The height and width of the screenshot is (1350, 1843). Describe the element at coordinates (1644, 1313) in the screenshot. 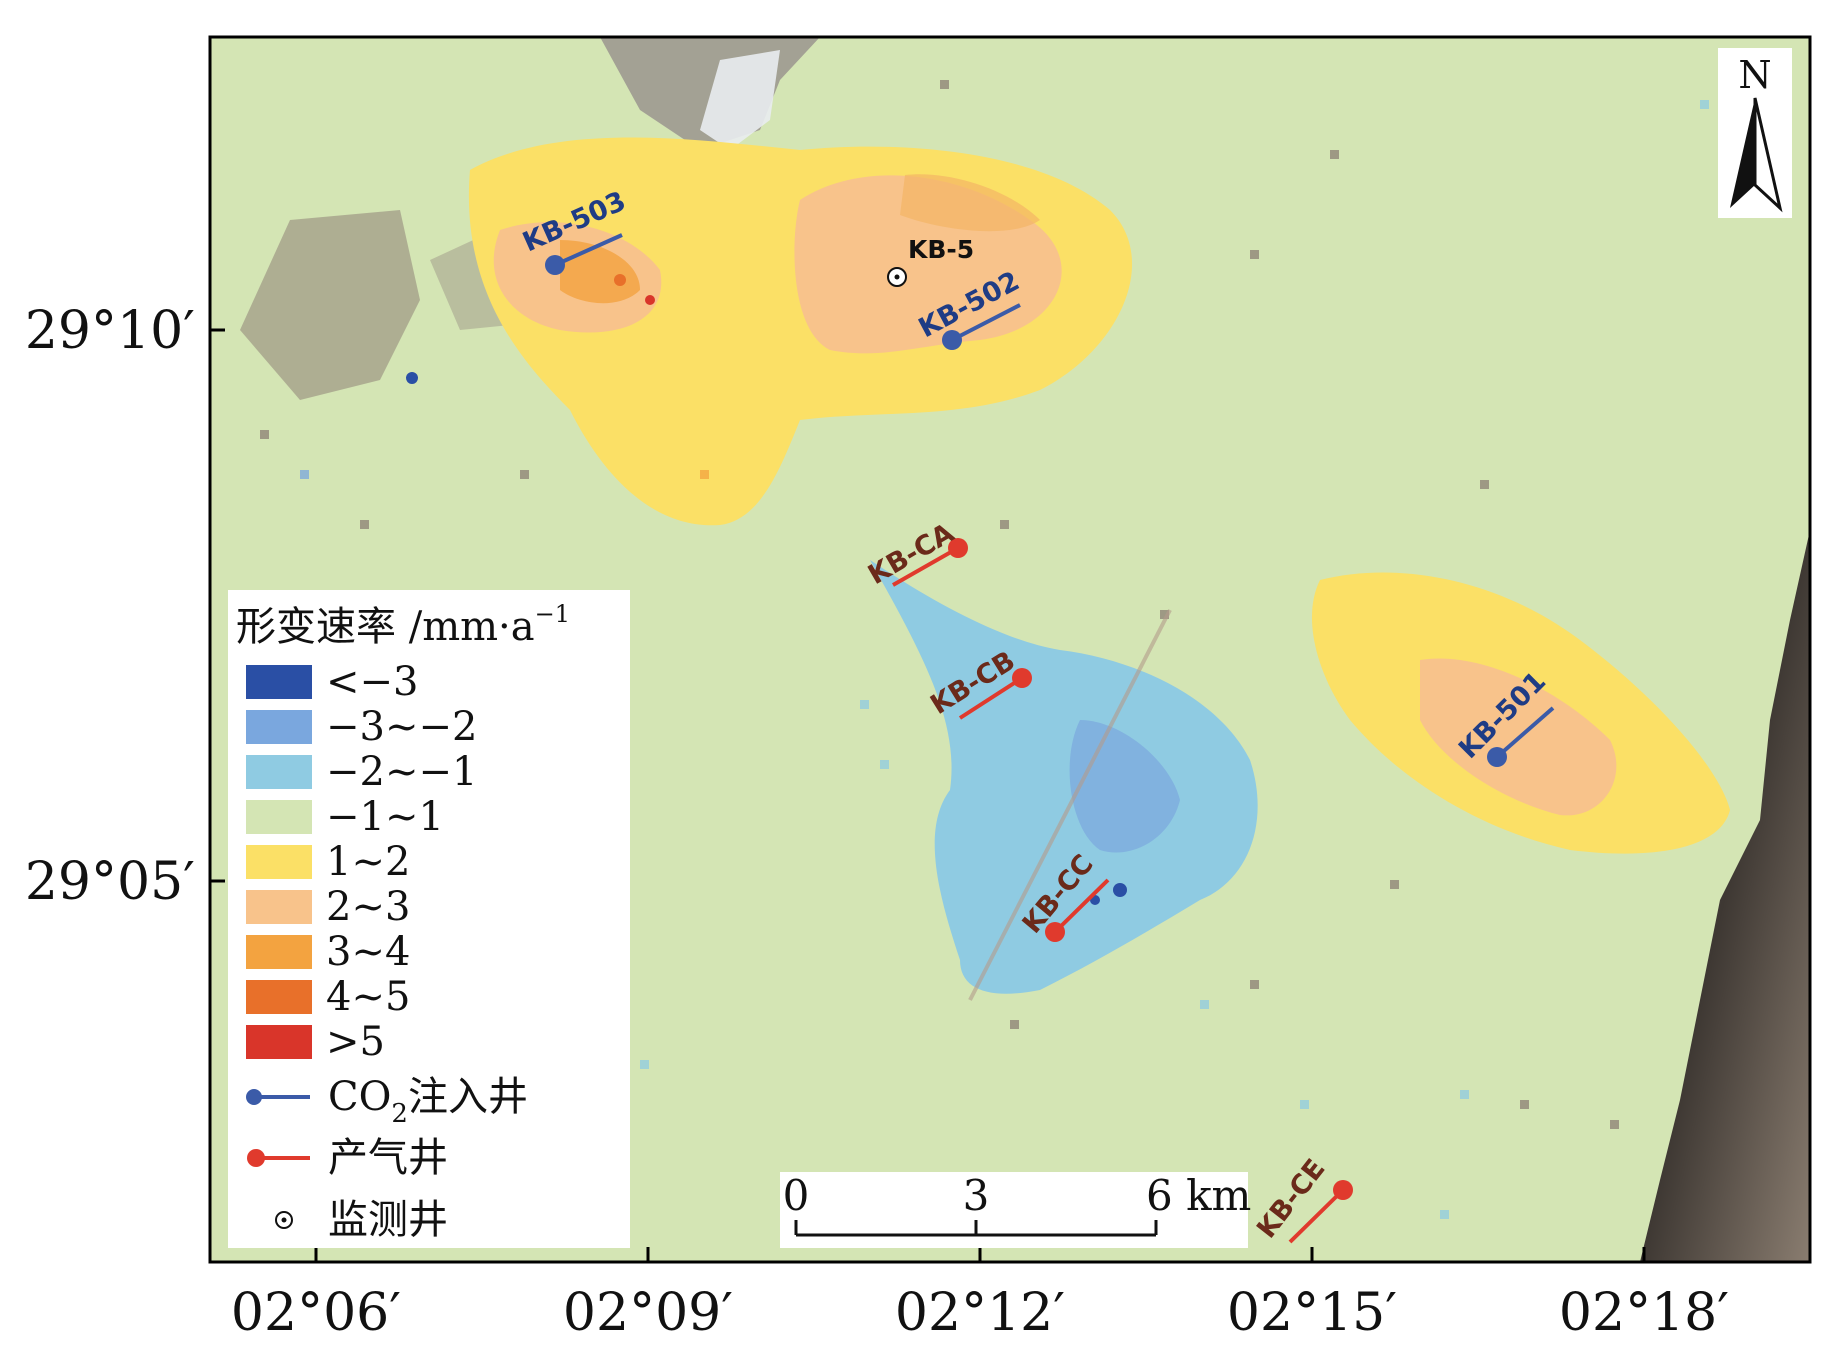

I see `x-tick-label: 02°18′` at that location.